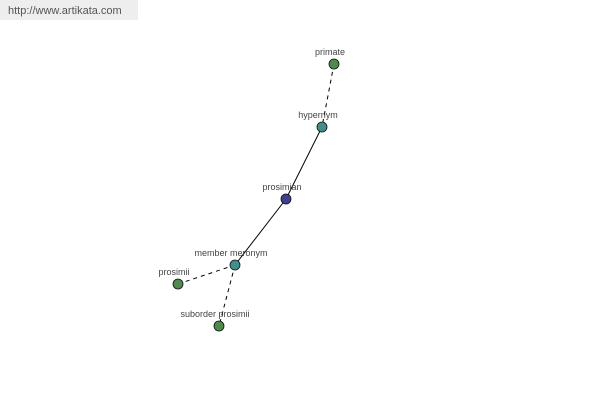  I want to click on node-label-prosimii: prosimii, so click(173, 272).